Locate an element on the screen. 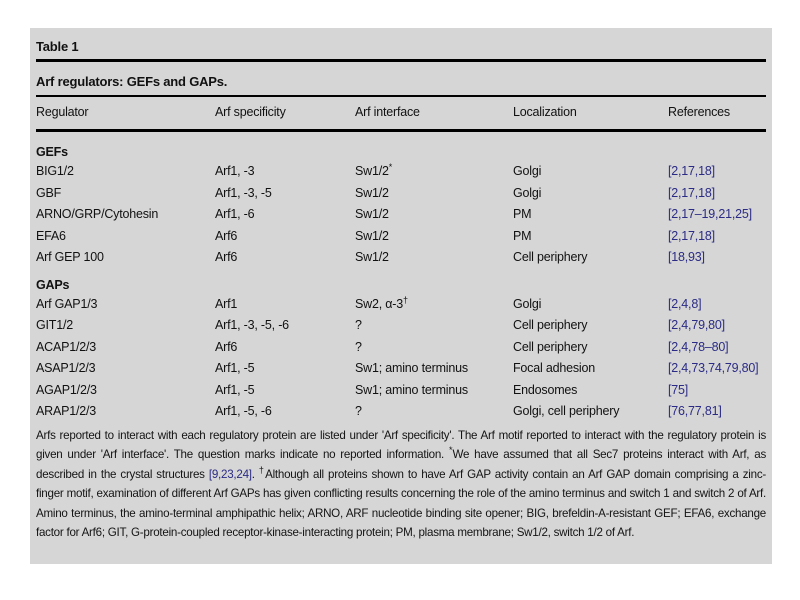 This screenshot has height=600, width=800. cell-arf-interface: Sw2, α-3† is located at coordinates (434, 305).